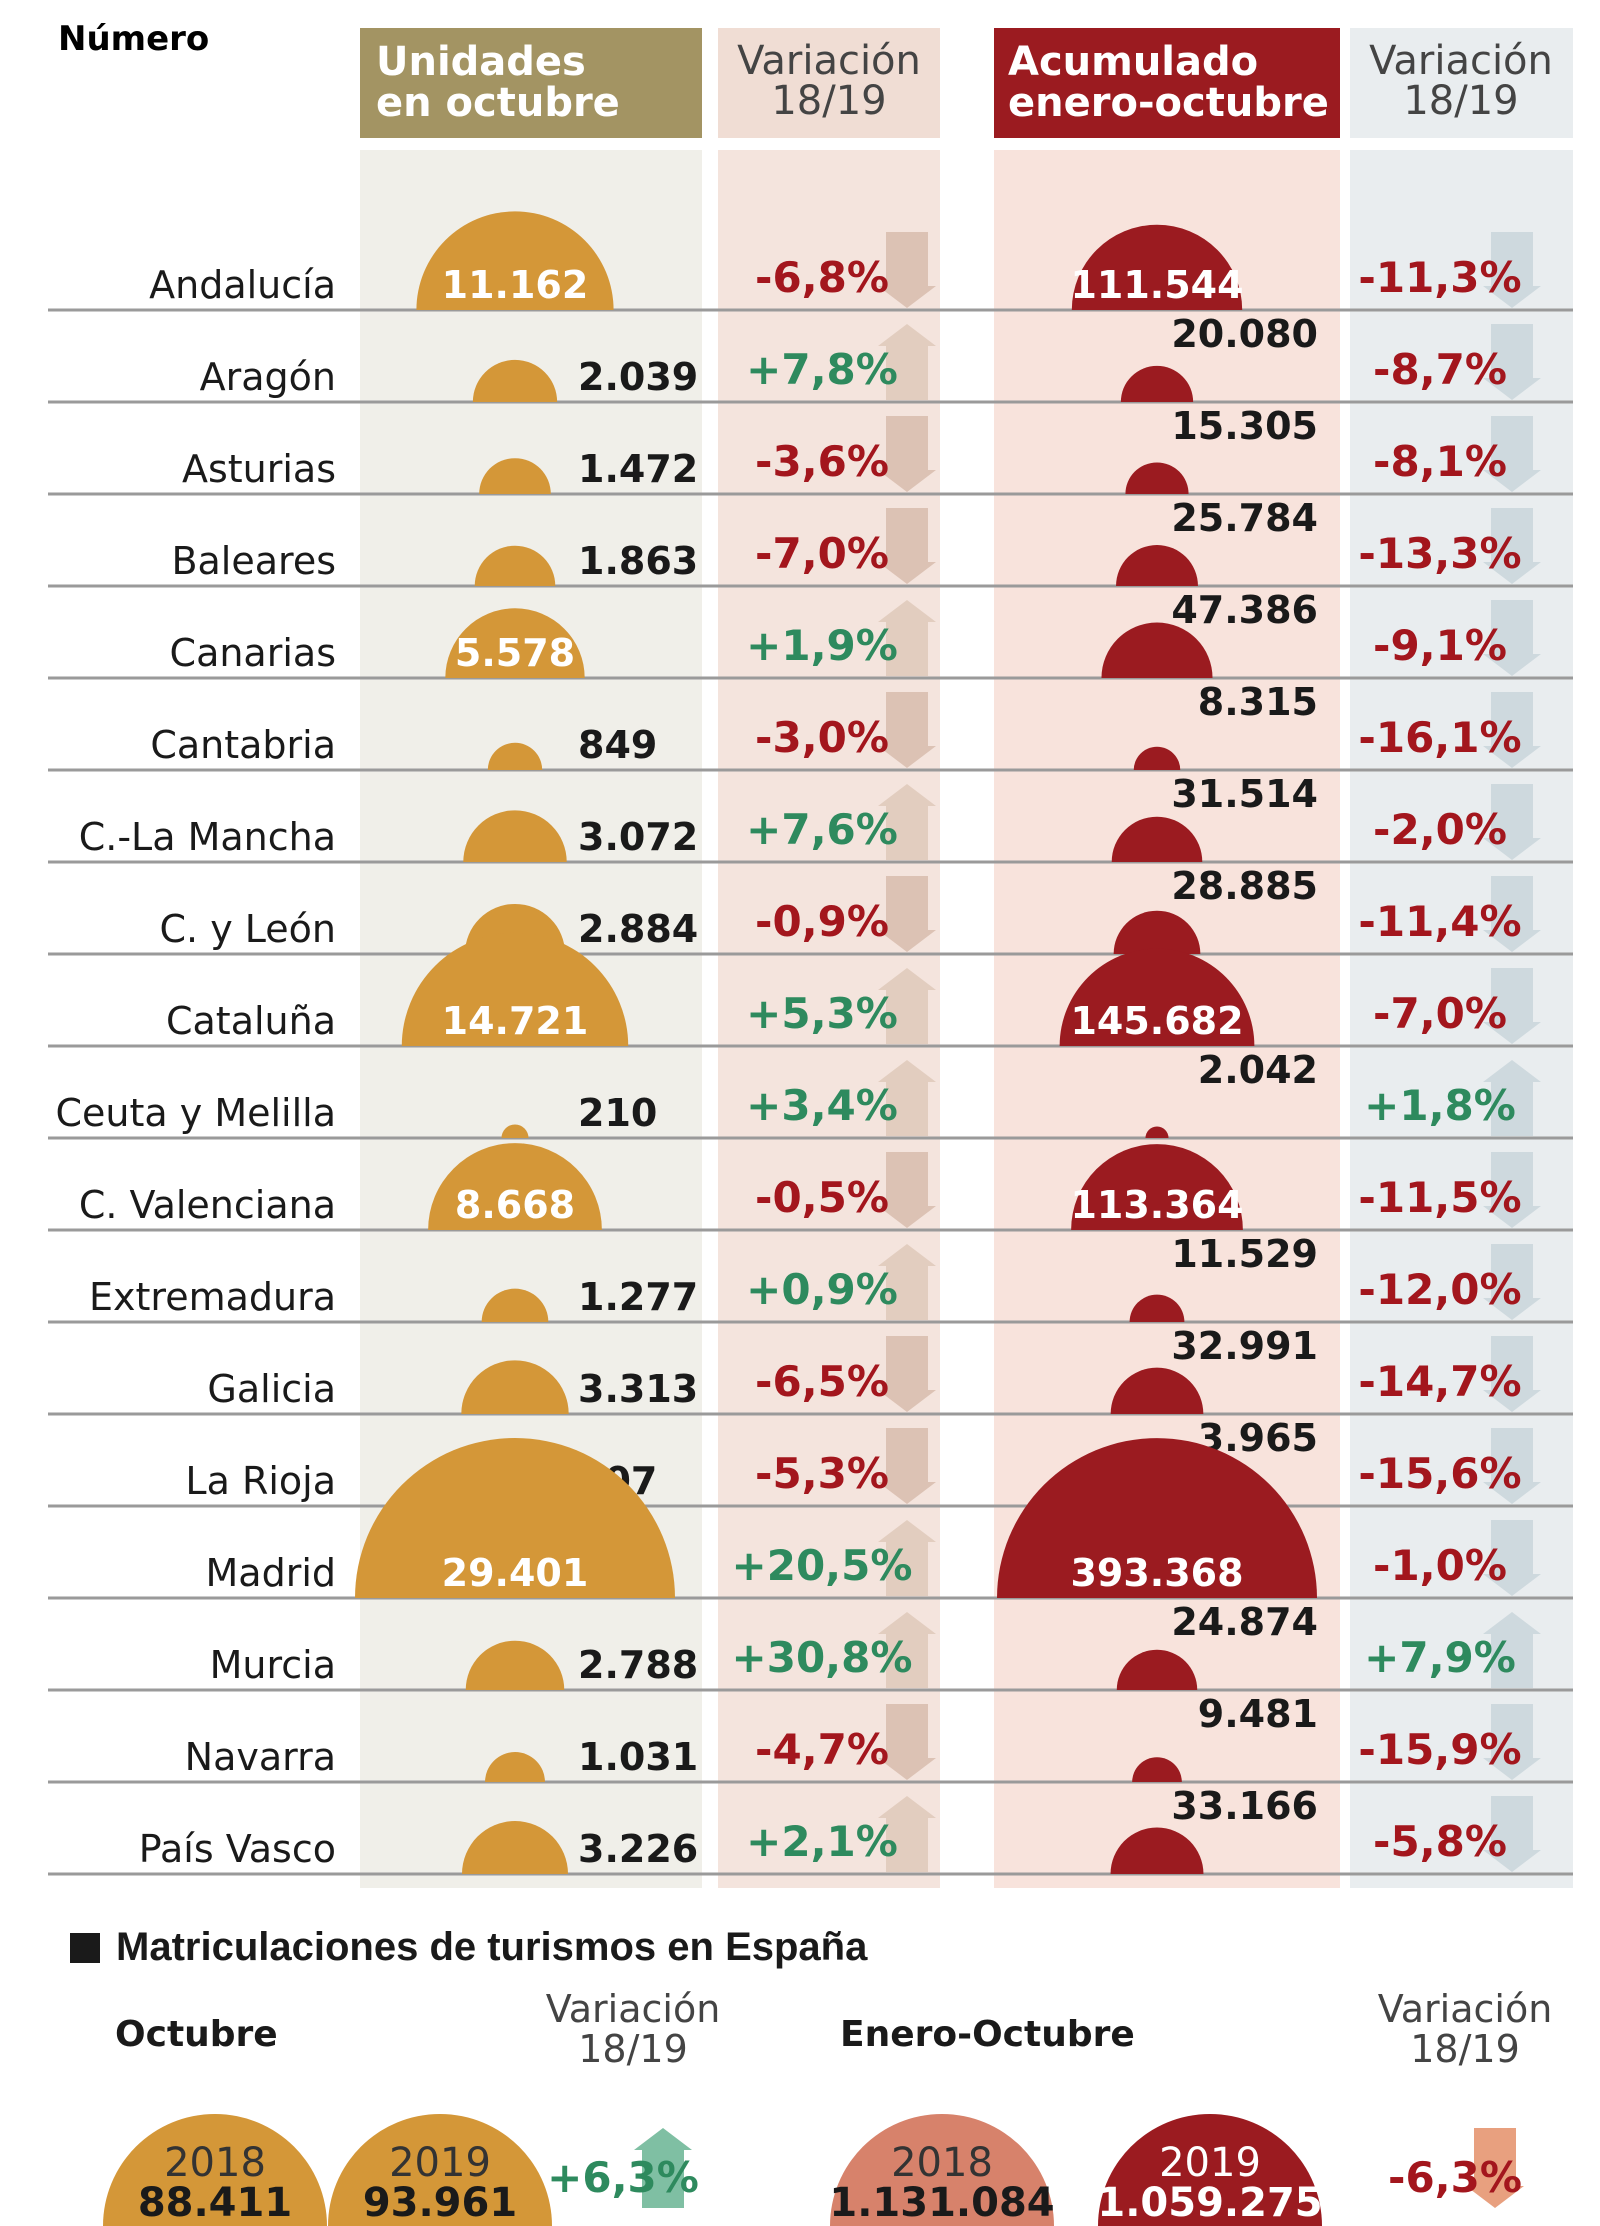  I want to click on acum-value: 15.305, so click(1244, 426).